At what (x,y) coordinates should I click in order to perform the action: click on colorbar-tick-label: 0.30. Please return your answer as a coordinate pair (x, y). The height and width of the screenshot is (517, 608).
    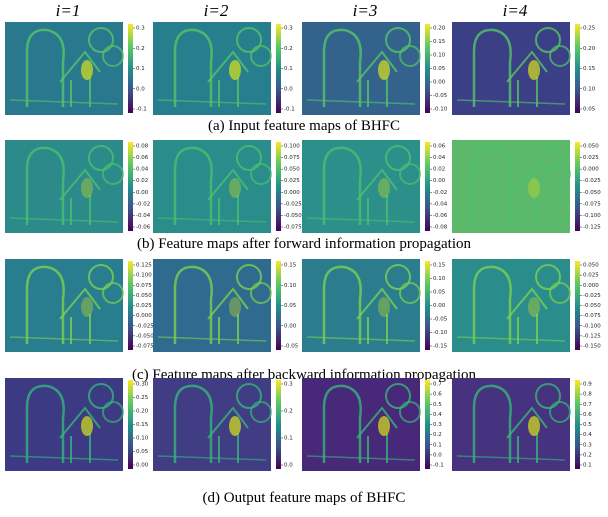
    Looking at the image, I should click on (142, 385).